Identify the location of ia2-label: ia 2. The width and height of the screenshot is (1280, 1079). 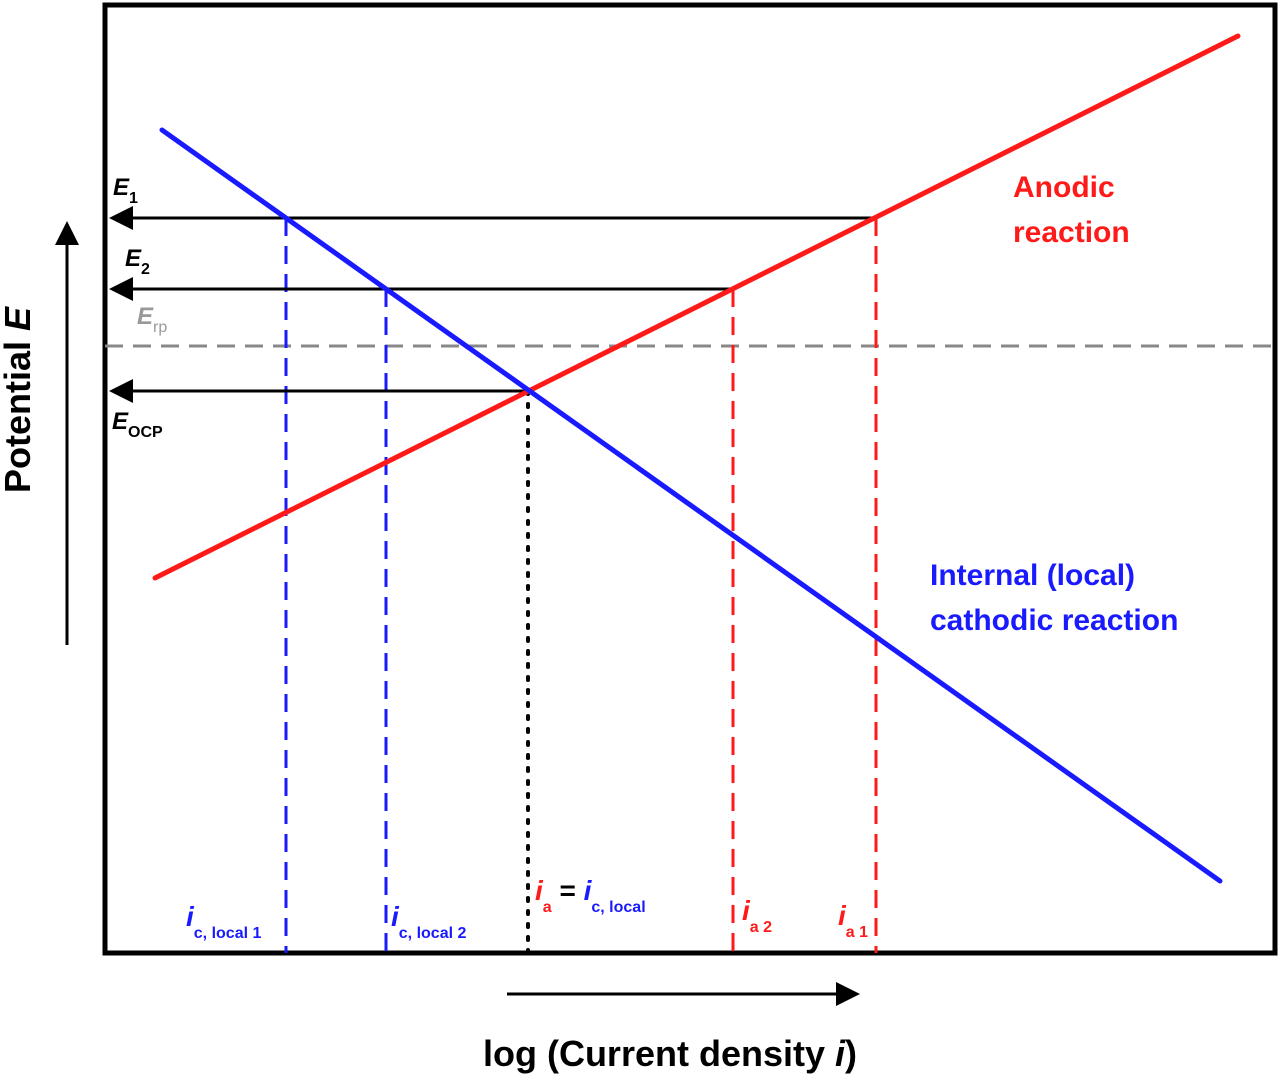
(757, 915).